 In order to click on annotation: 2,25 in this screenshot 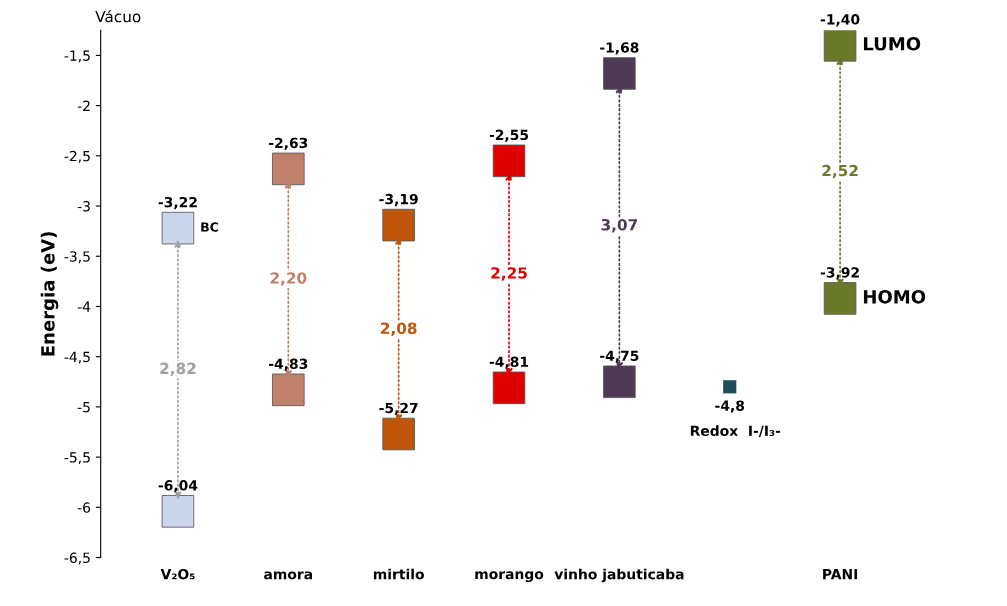, I will do `click(509, 274)`.